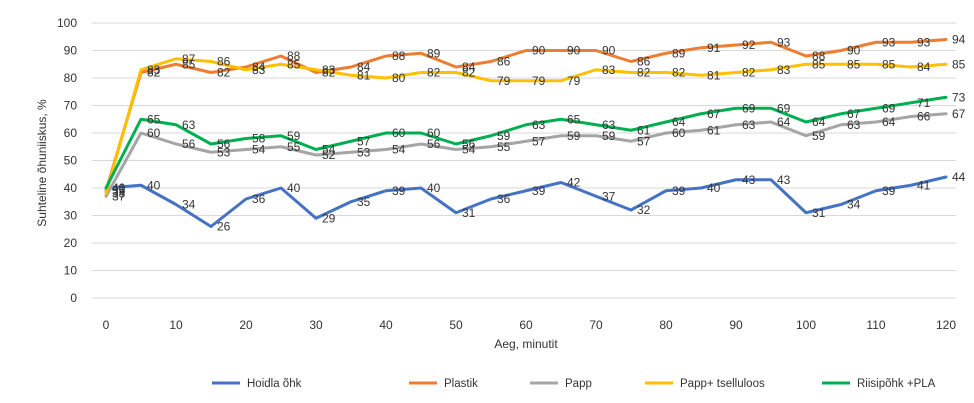  I want to click on legend-label: Riisipõhk +PLA, so click(896, 384).